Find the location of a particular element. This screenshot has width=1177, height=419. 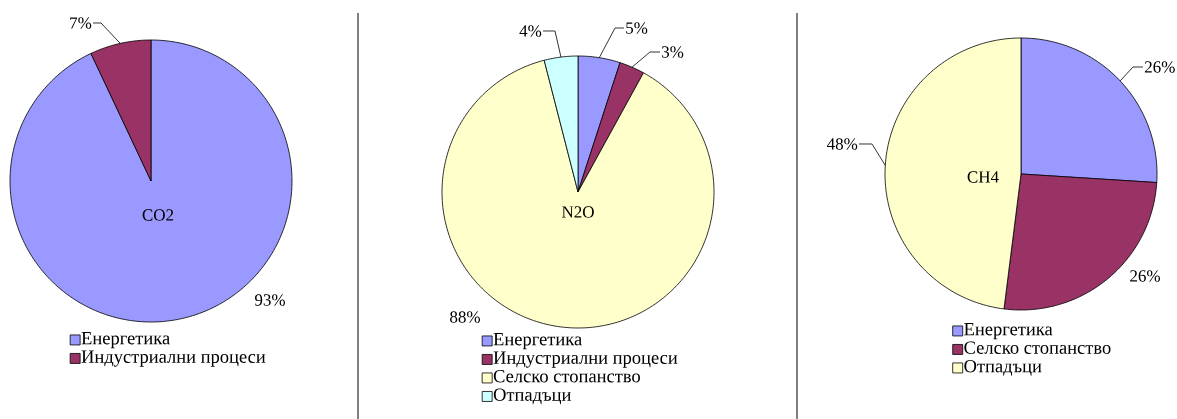

data-label: 7% is located at coordinates (81, 23).